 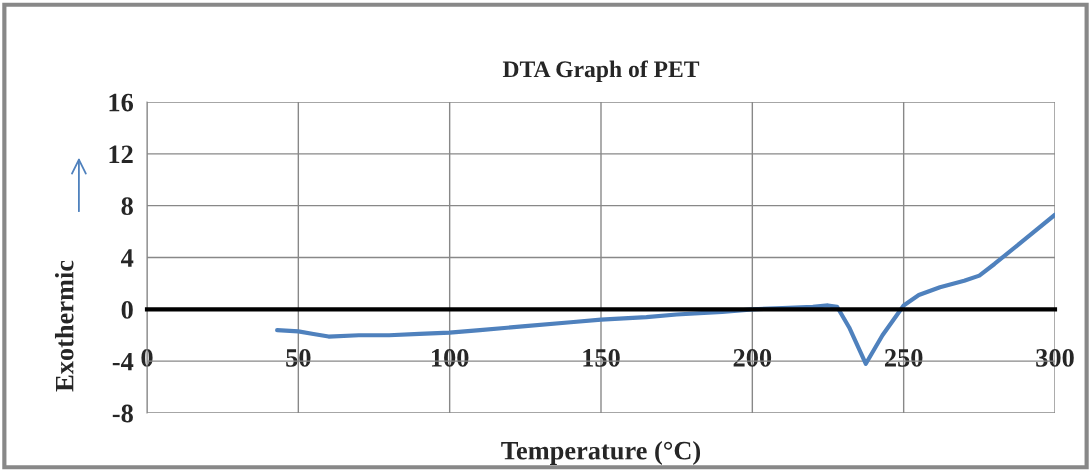 I want to click on x-tick-label: 150, so click(x=601, y=357).